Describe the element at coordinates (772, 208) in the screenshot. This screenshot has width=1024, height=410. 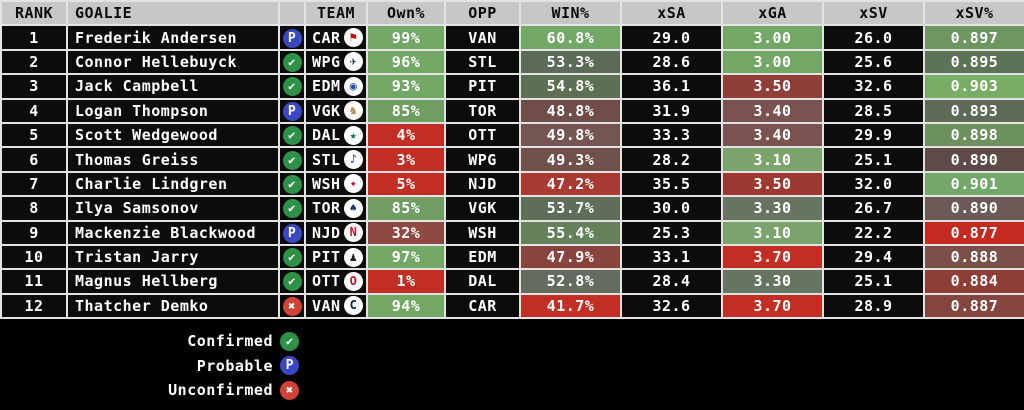
I see `xga-cell: 3.30` at that location.